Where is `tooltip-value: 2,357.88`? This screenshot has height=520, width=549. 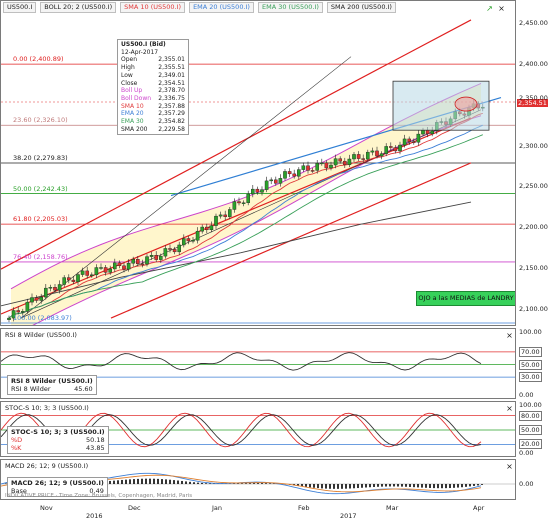 tooltip-value: 2,357.88 is located at coordinates (171, 107).